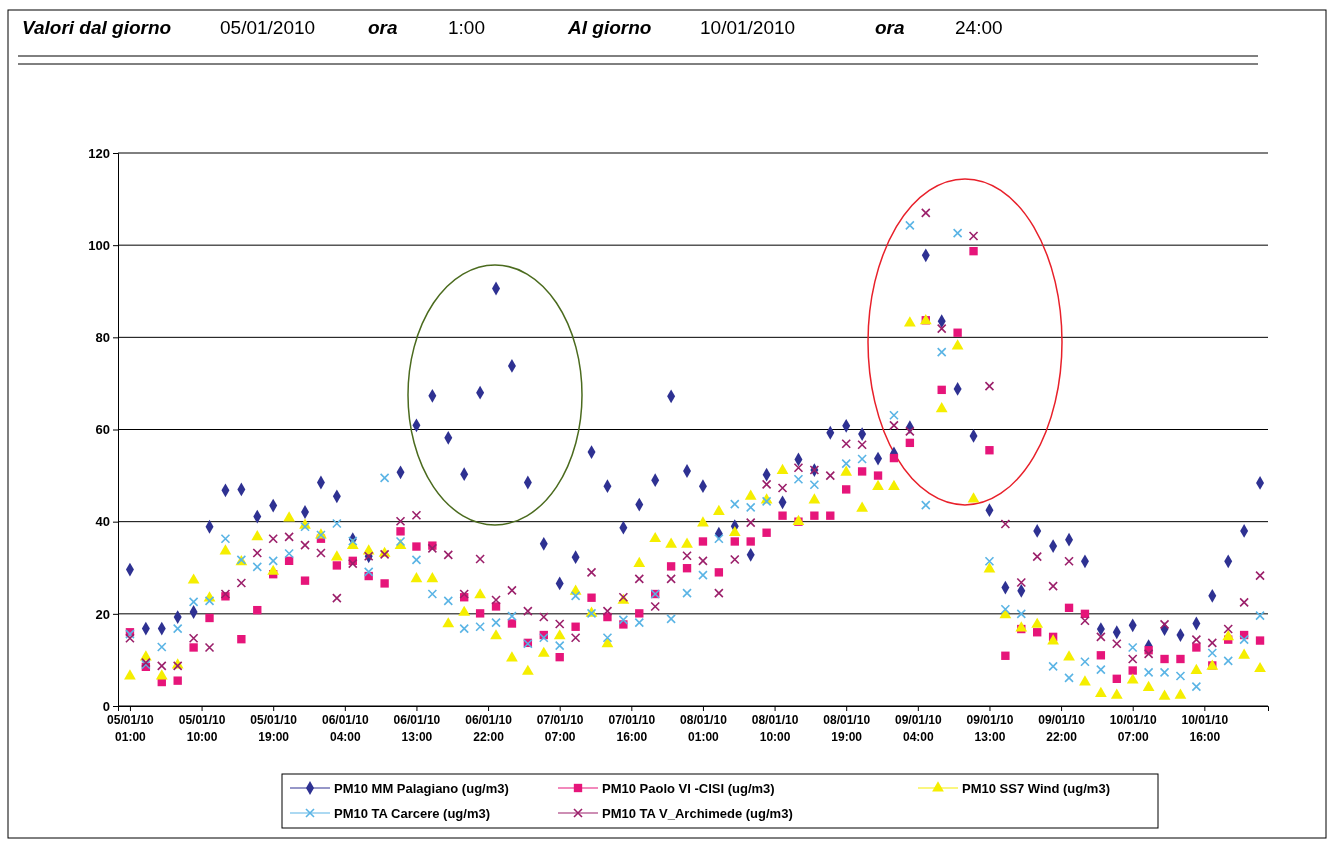  Describe the element at coordinates (609, 27) in the screenshot. I see `text: Al giorno` at that location.